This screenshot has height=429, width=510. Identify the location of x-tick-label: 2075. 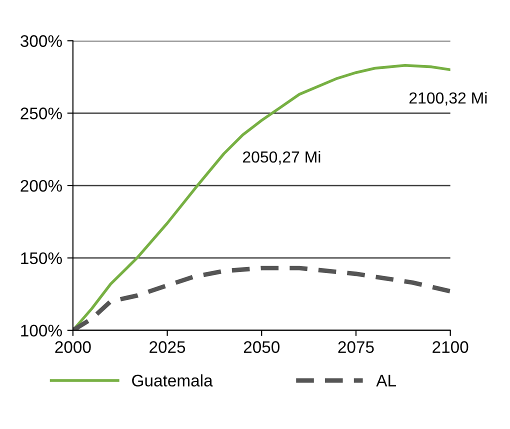
(356, 347).